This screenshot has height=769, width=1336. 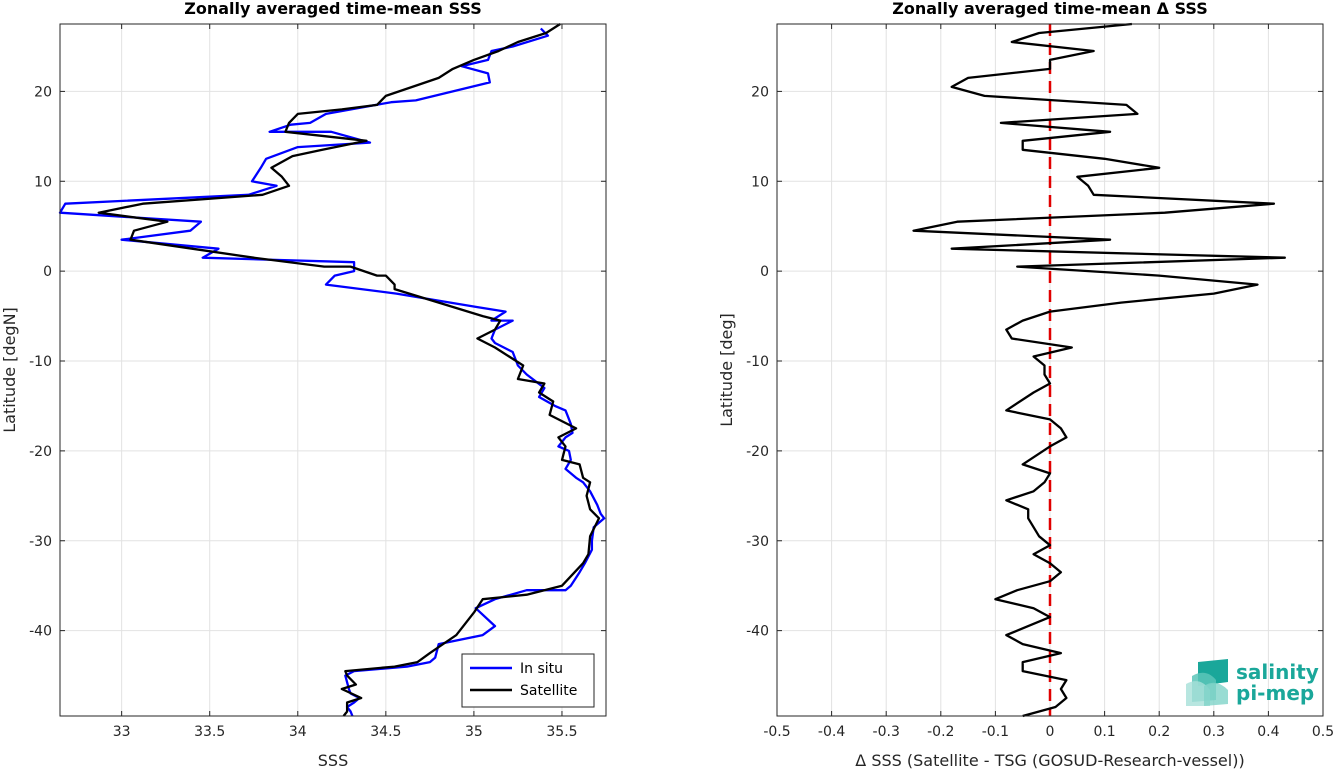 What do you see at coordinates (831, 732) in the screenshot?
I see `x-tick-label: -0.4` at bounding box center [831, 732].